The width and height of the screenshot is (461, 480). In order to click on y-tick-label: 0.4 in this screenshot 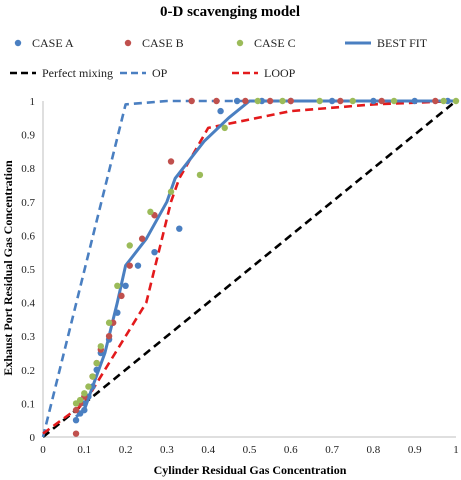, I will do `click(28, 304)`.